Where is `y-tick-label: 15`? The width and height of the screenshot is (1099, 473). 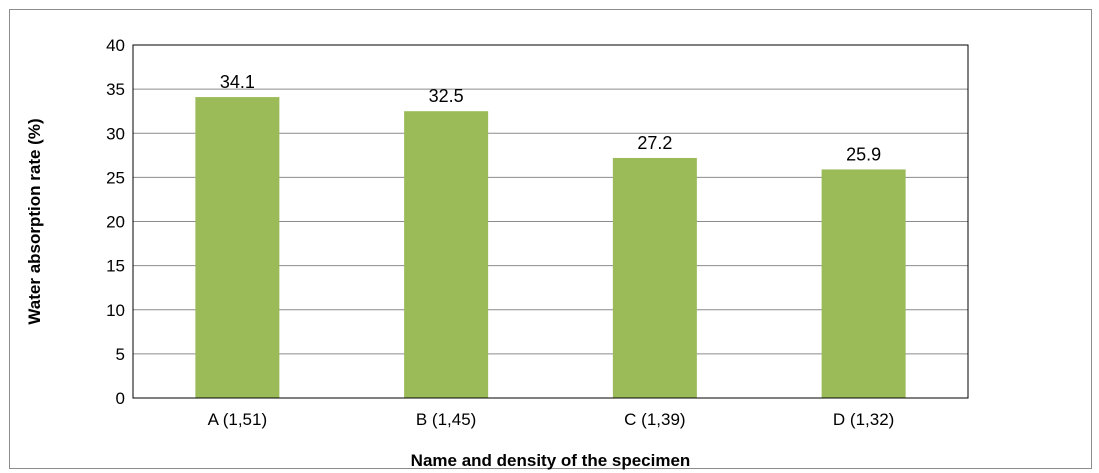
y-tick-label: 15 is located at coordinates (115, 266).